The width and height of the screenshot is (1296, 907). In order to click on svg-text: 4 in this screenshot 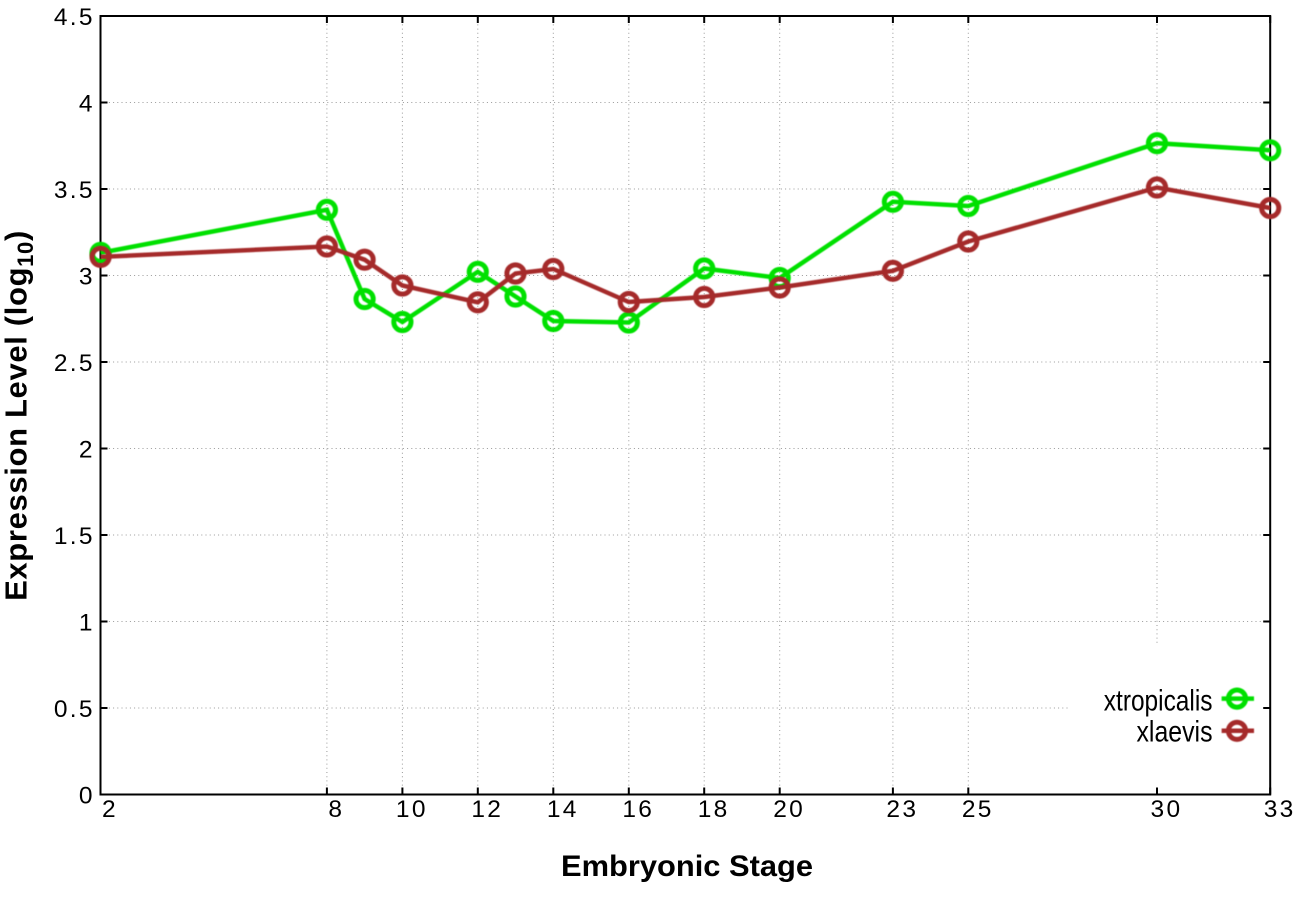, I will do `click(87, 104)`.